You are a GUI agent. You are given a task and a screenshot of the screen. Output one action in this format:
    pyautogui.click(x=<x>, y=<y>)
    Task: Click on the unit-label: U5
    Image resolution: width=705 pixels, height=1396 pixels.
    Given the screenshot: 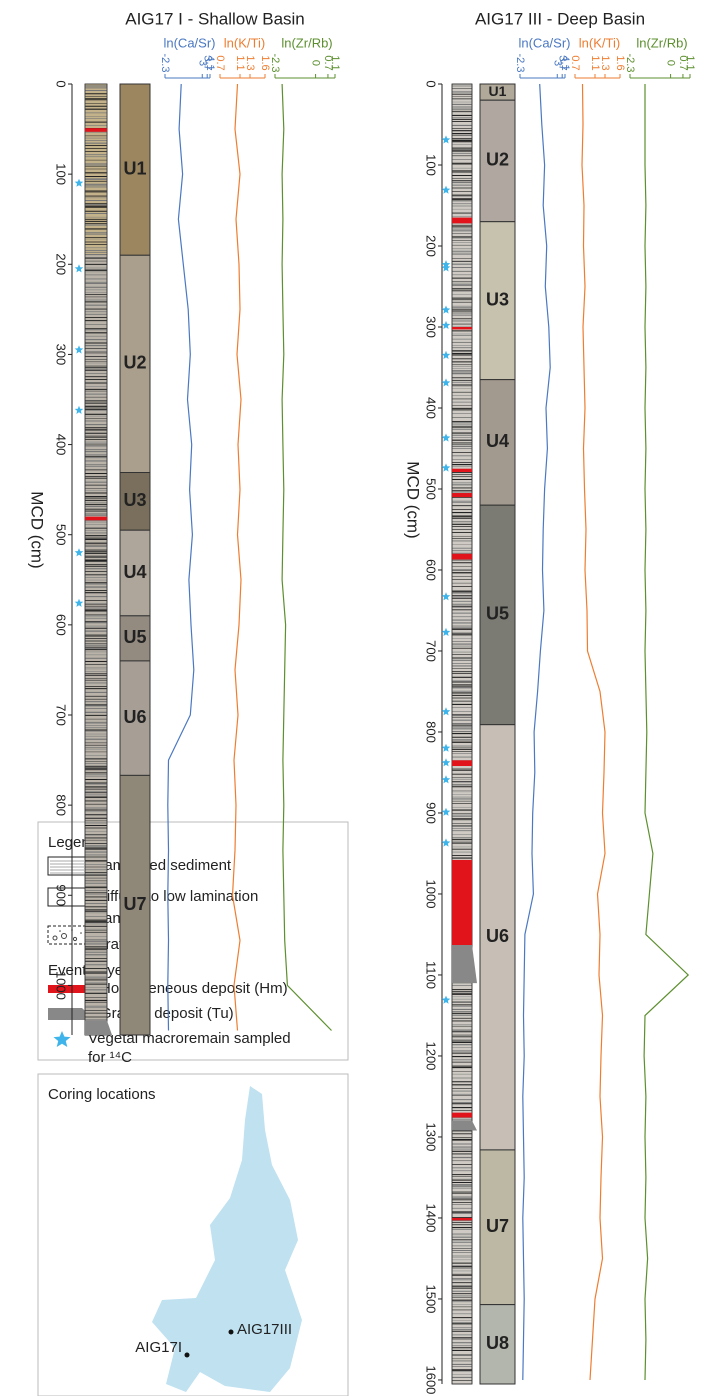 What is the action you would take?
    pyautogui.click(x=134, y=637)
    